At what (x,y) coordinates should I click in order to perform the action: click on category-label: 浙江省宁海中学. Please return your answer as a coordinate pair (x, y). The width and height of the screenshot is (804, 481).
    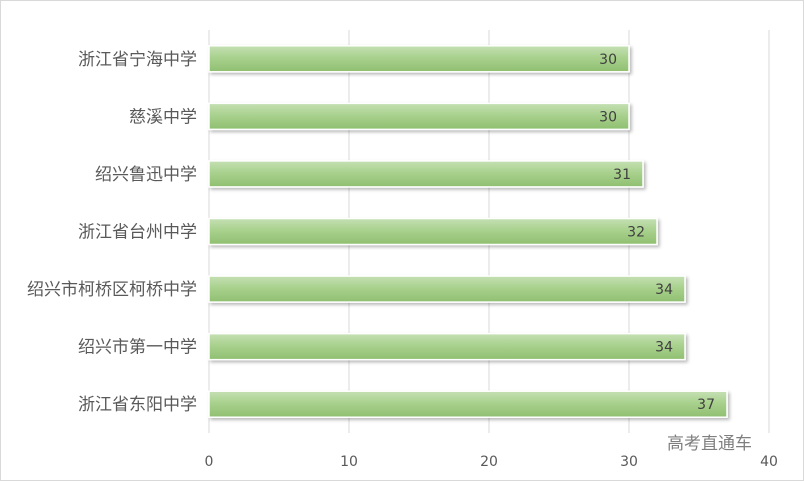
    Looking at the image, I should click on (137, 60).